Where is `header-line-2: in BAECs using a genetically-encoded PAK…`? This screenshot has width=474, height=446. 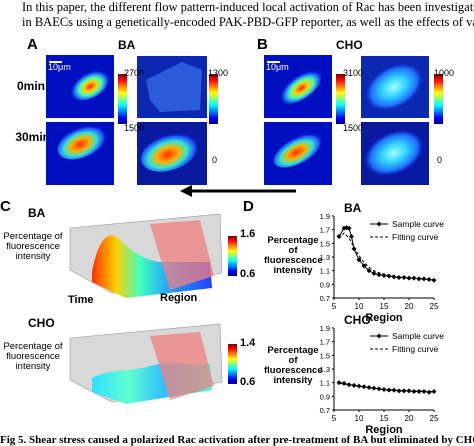 header-line-2: in BAECs using a genetically-encoded PAK… is located at coordinates (248, 22).